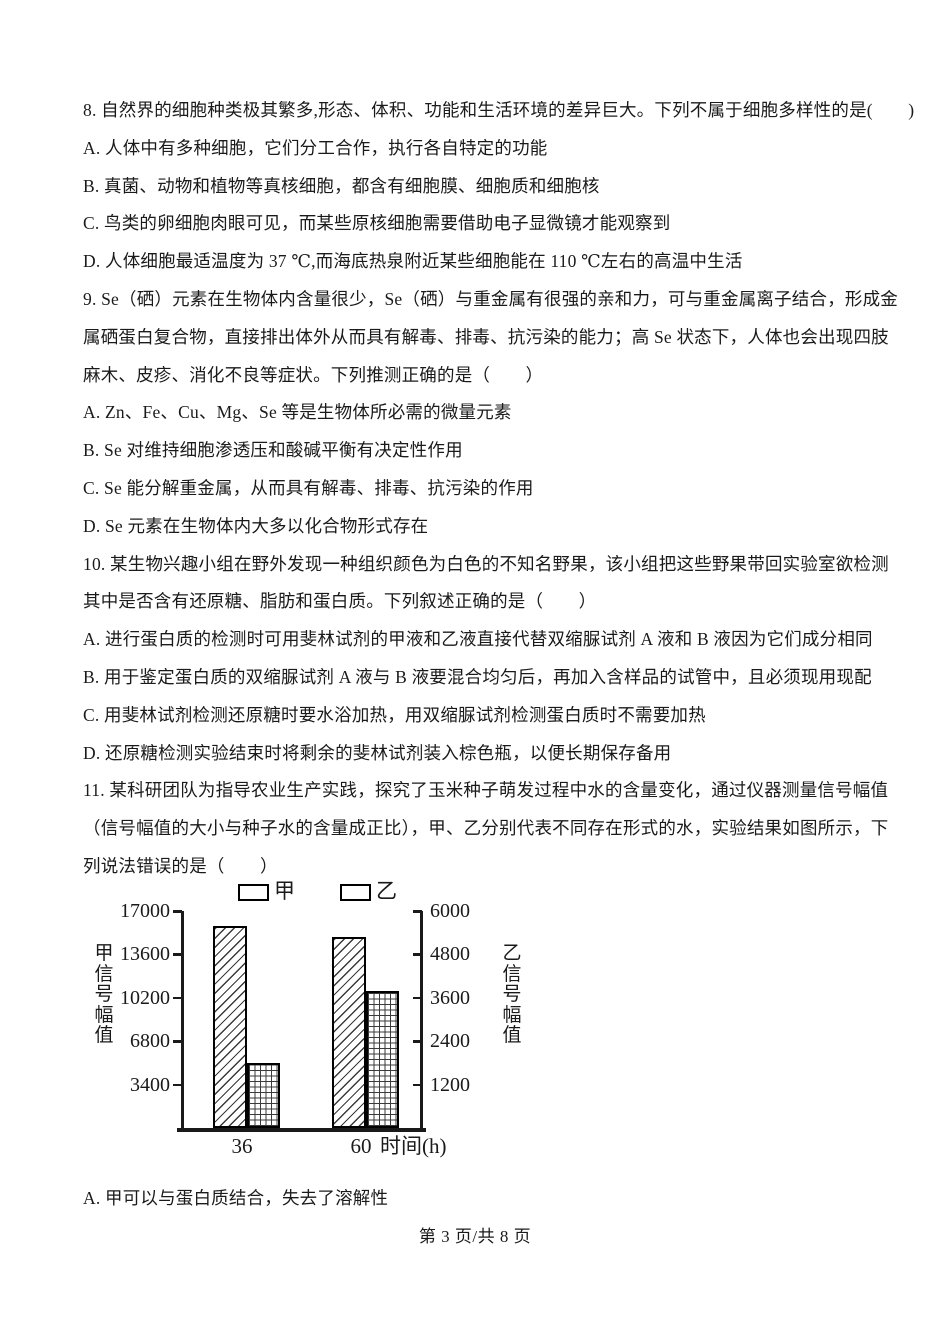 The width and height of the screenshot is (950, 1344). I want to click on x-axis-title: 时间(h), so click(413, 1146).